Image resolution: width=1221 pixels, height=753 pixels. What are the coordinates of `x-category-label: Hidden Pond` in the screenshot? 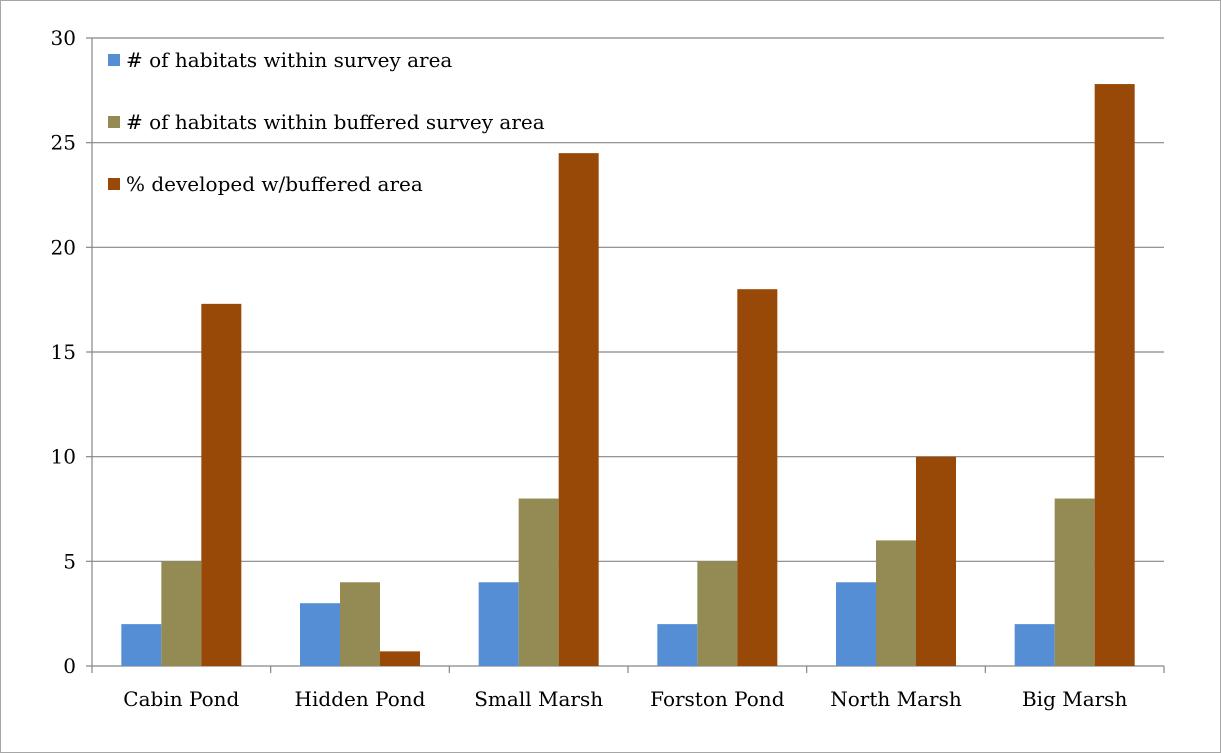 It's located at (360, 699).